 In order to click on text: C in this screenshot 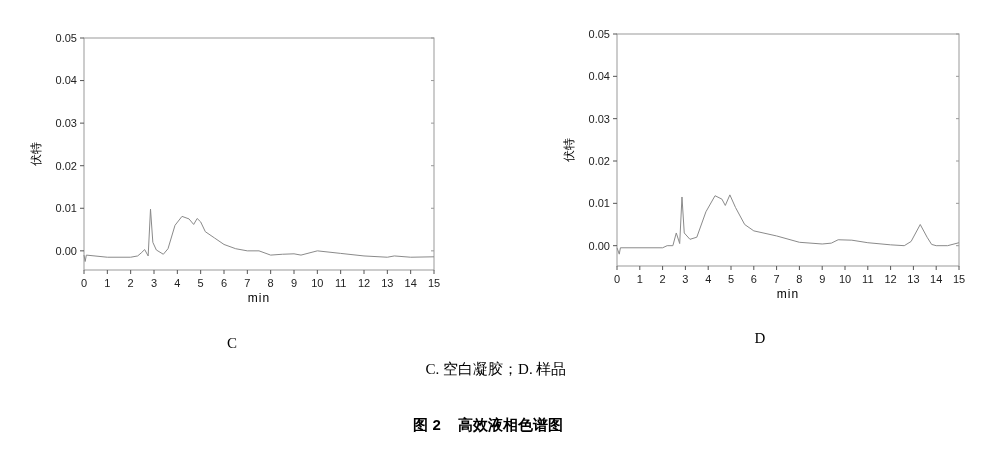, I will do `click(232, 343)`.